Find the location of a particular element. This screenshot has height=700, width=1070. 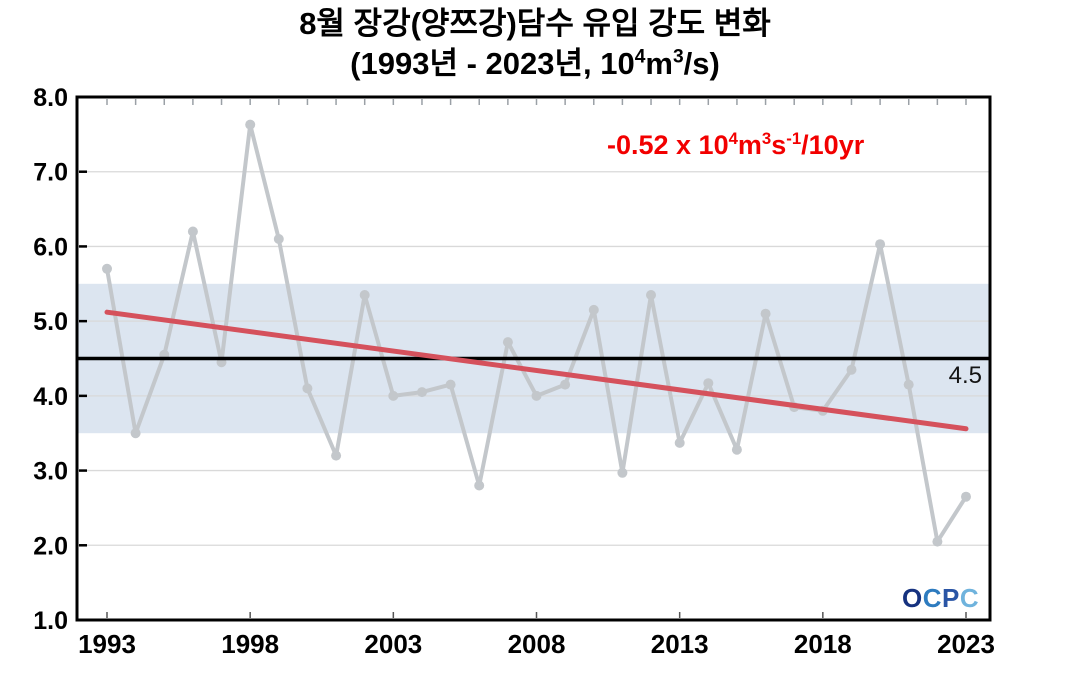

mean-line-label: 4.5 is located at coordinates (965, 375).